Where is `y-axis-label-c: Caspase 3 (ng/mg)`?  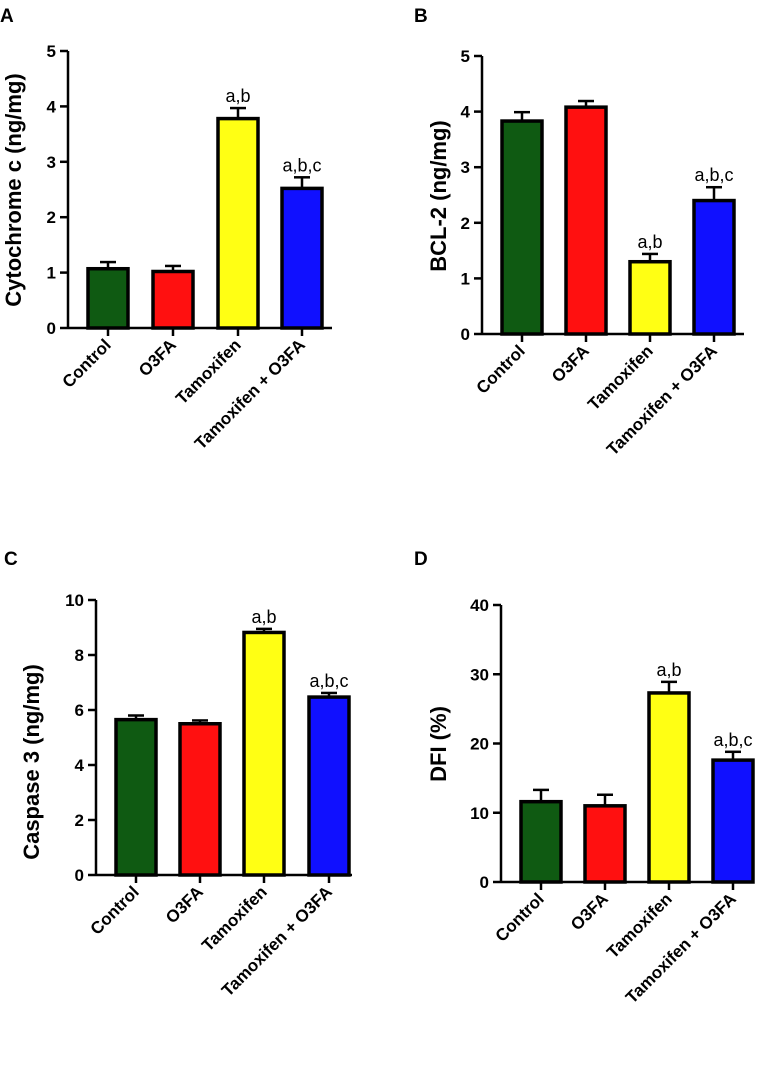
y-axis-label-c: Caspase 3 (ng/mg) is located at coordinates (31, 762).